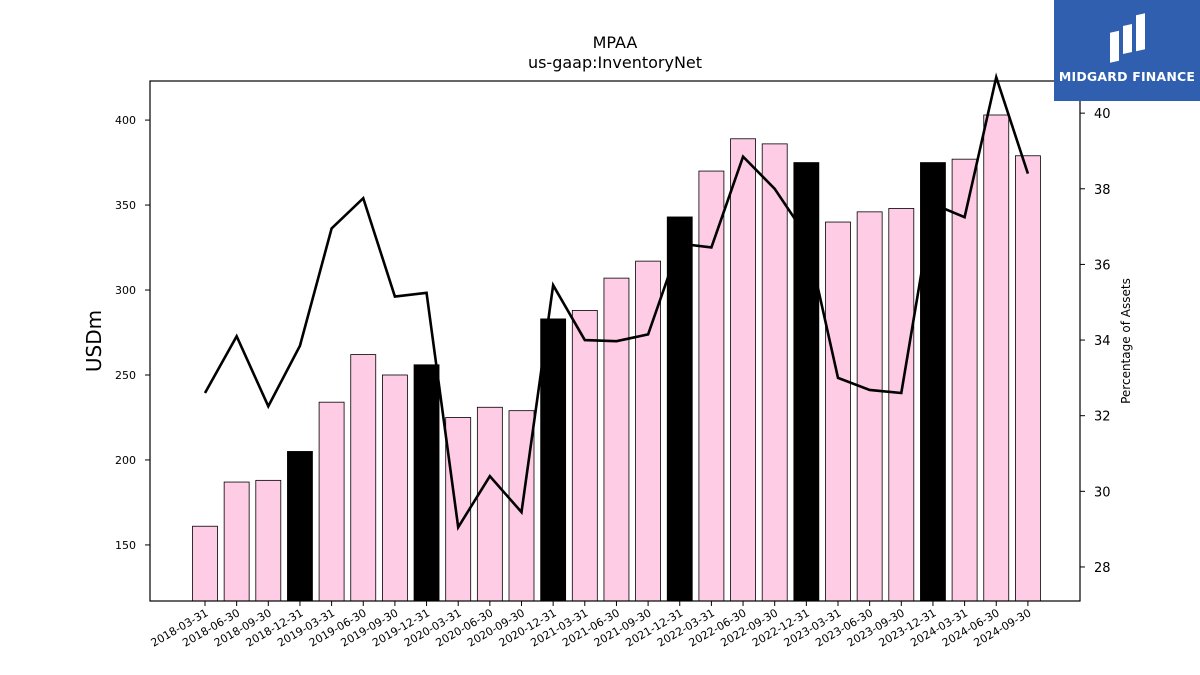 This screenshot has height=675, width=1200. What do you see at coordinates (94, 341) in the screenshot?
I see `y-axis-label: USDm` at bounding box center [94, 341].